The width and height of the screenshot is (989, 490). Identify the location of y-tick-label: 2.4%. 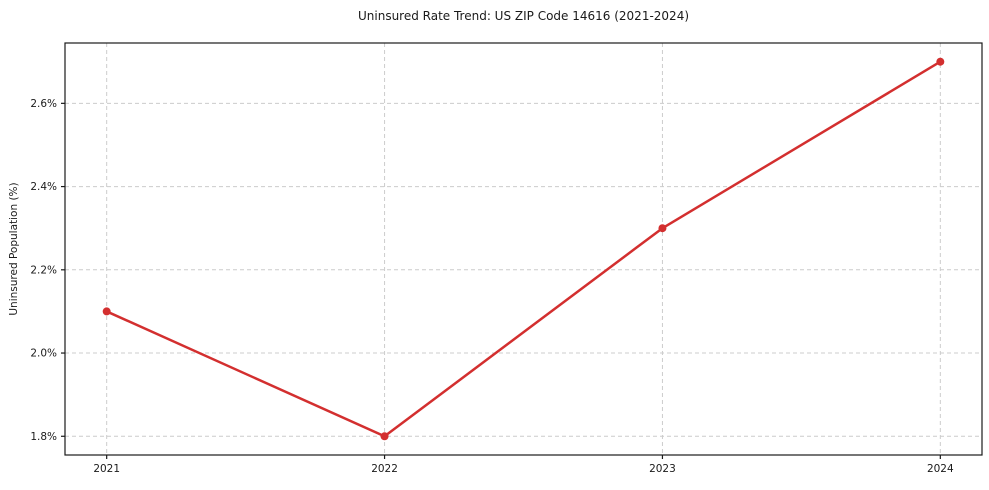
(43, 187).